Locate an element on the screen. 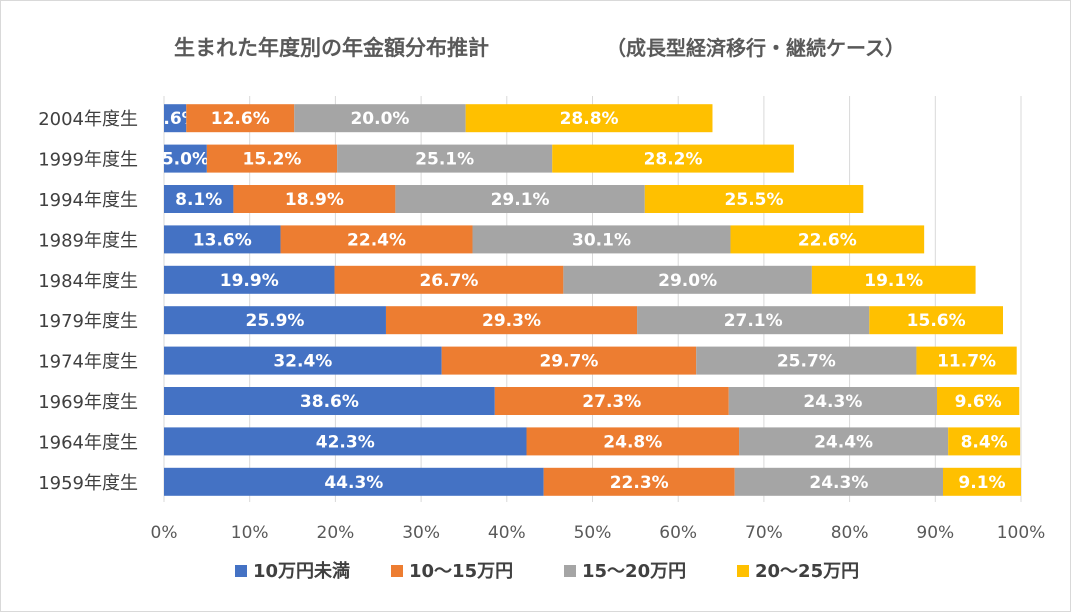  data-label: 25.9% is located at coordinates (274, 321).